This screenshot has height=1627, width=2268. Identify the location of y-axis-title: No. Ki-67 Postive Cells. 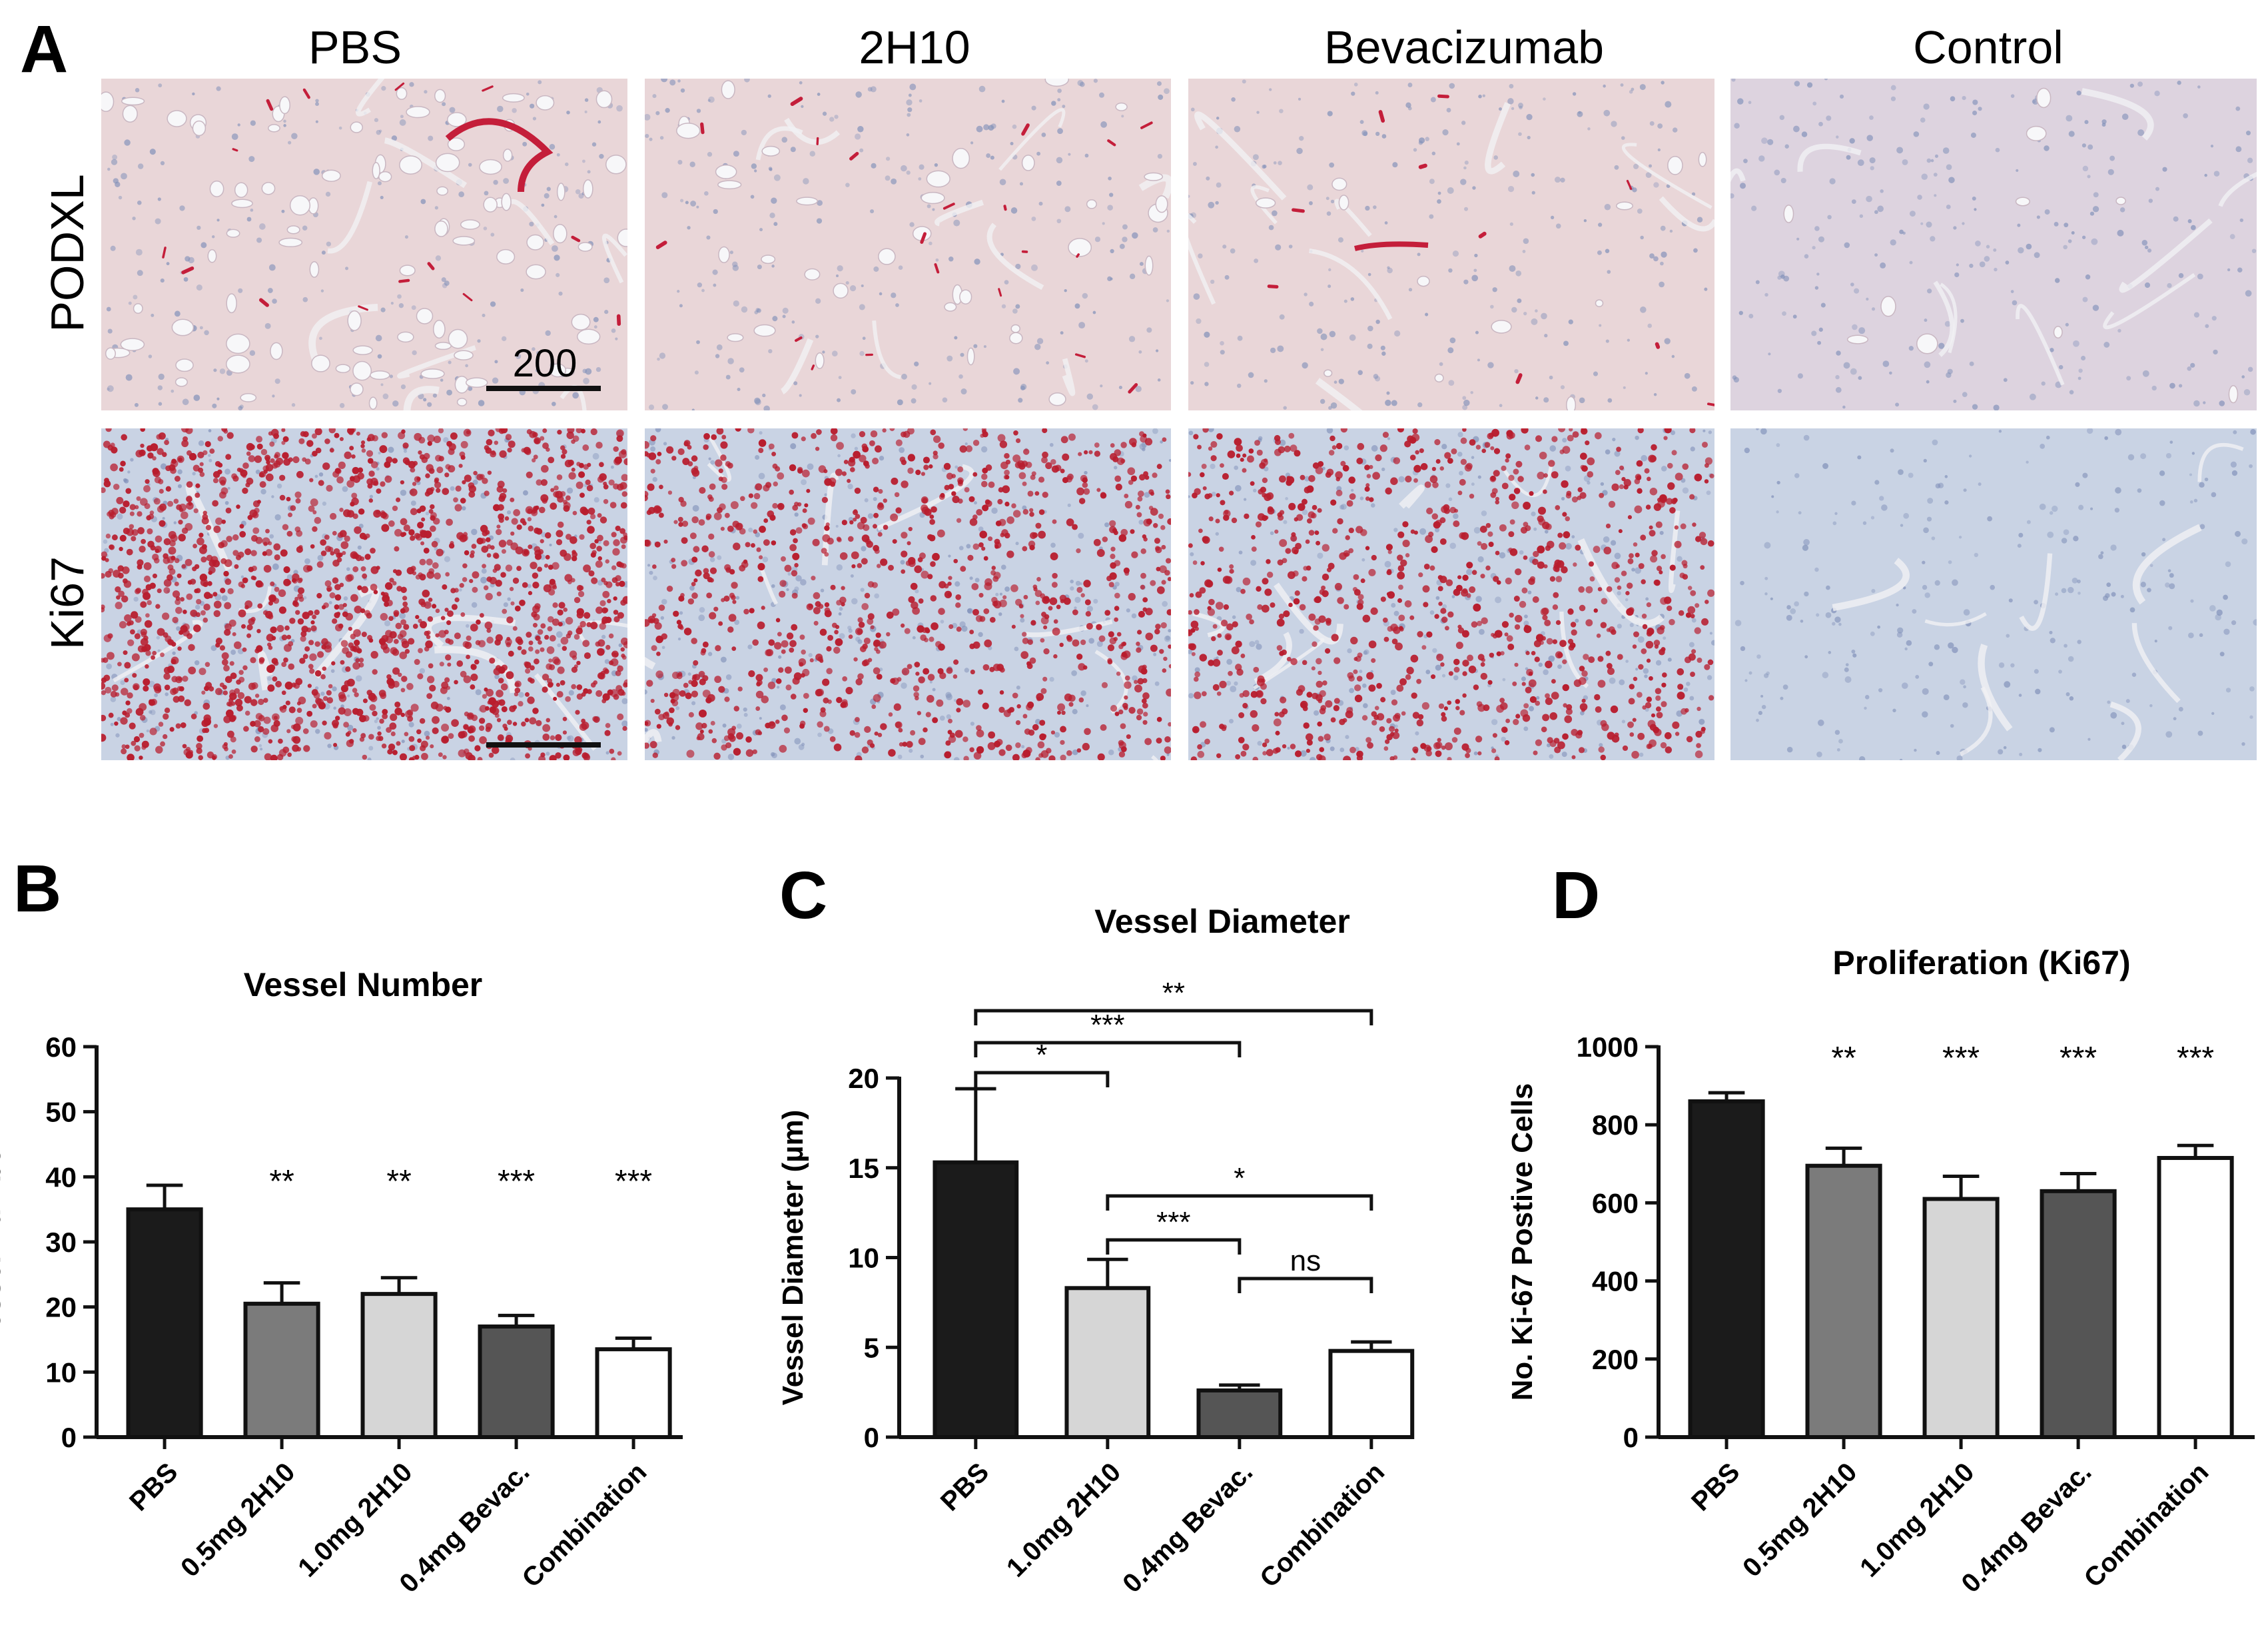
(1523, 1242).